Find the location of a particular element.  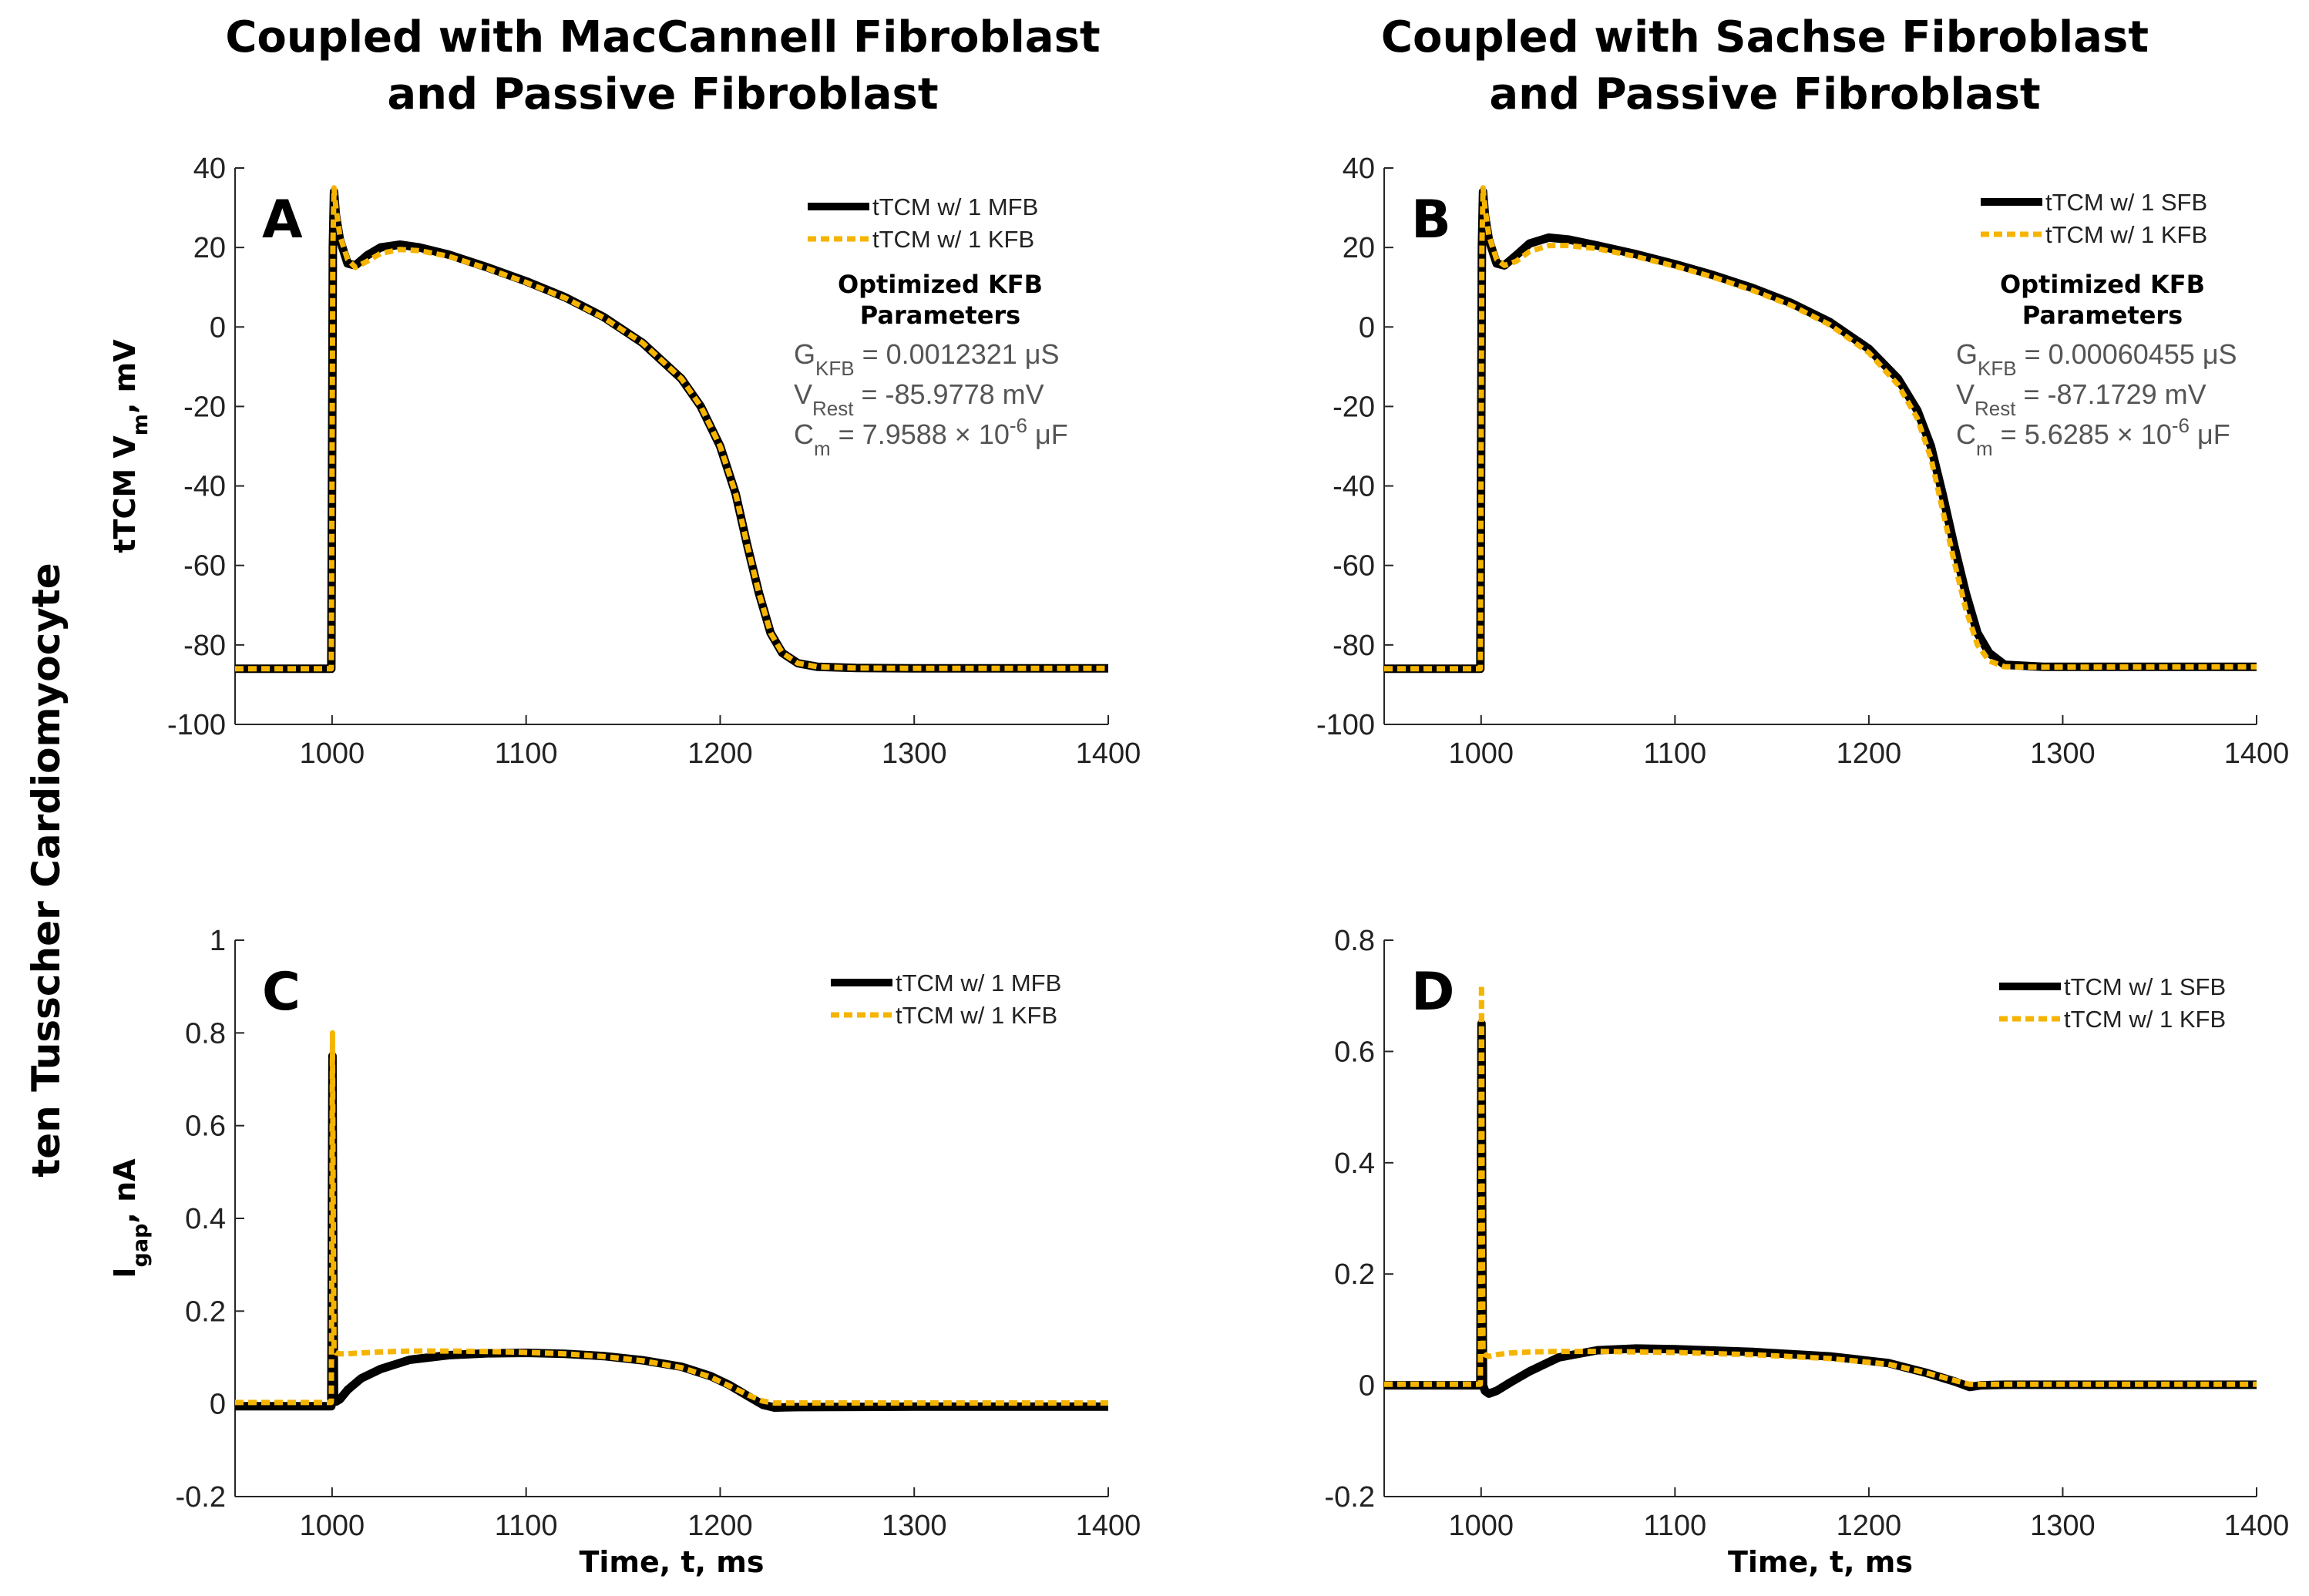

panel-b-annotation-sub: KFB is located at coordinates (1998, 369).